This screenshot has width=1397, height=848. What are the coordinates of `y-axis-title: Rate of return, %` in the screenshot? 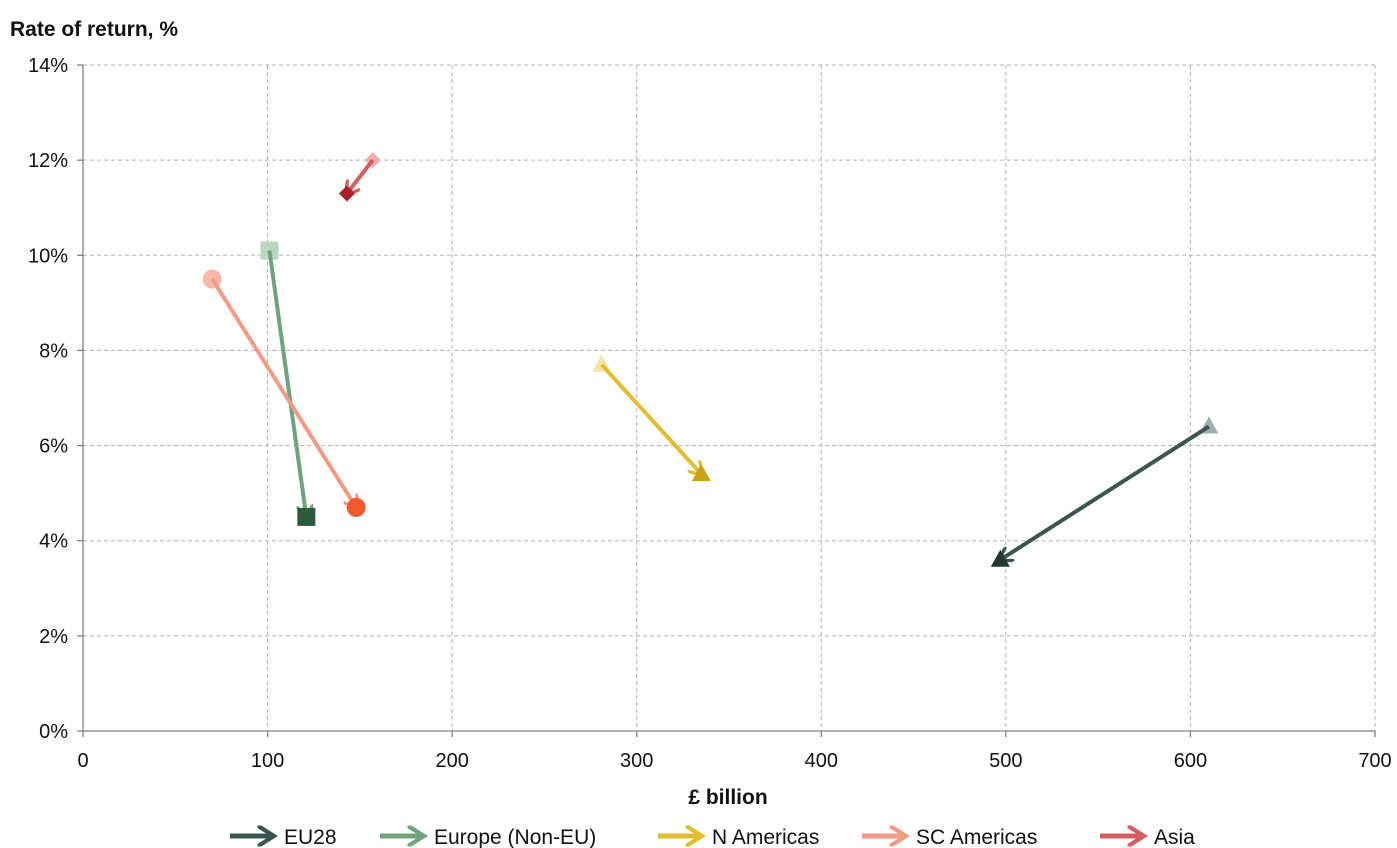 It's located at (94, 29).